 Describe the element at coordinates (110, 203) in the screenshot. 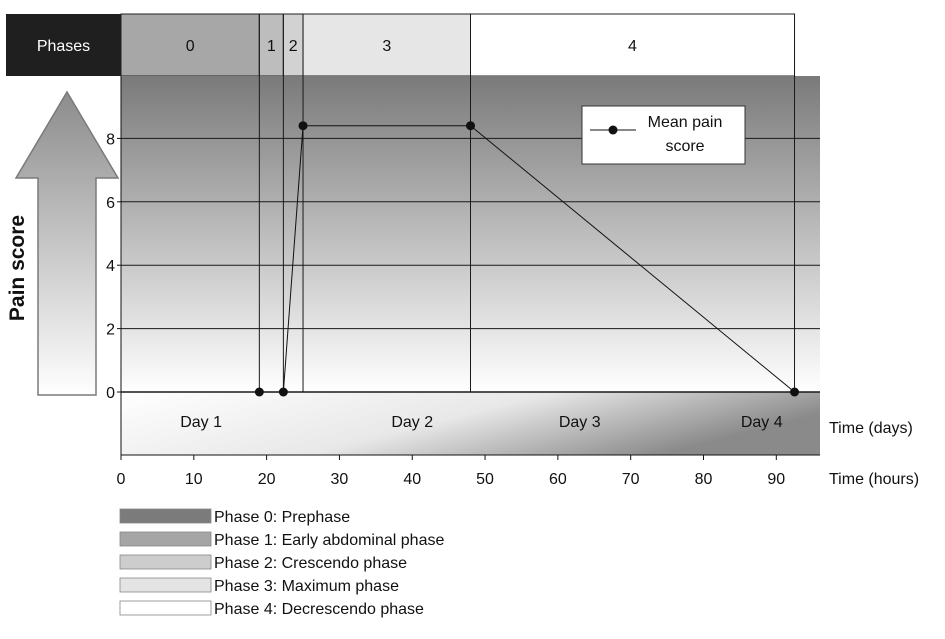

I see `y-tick-label-6: 6` at that location.